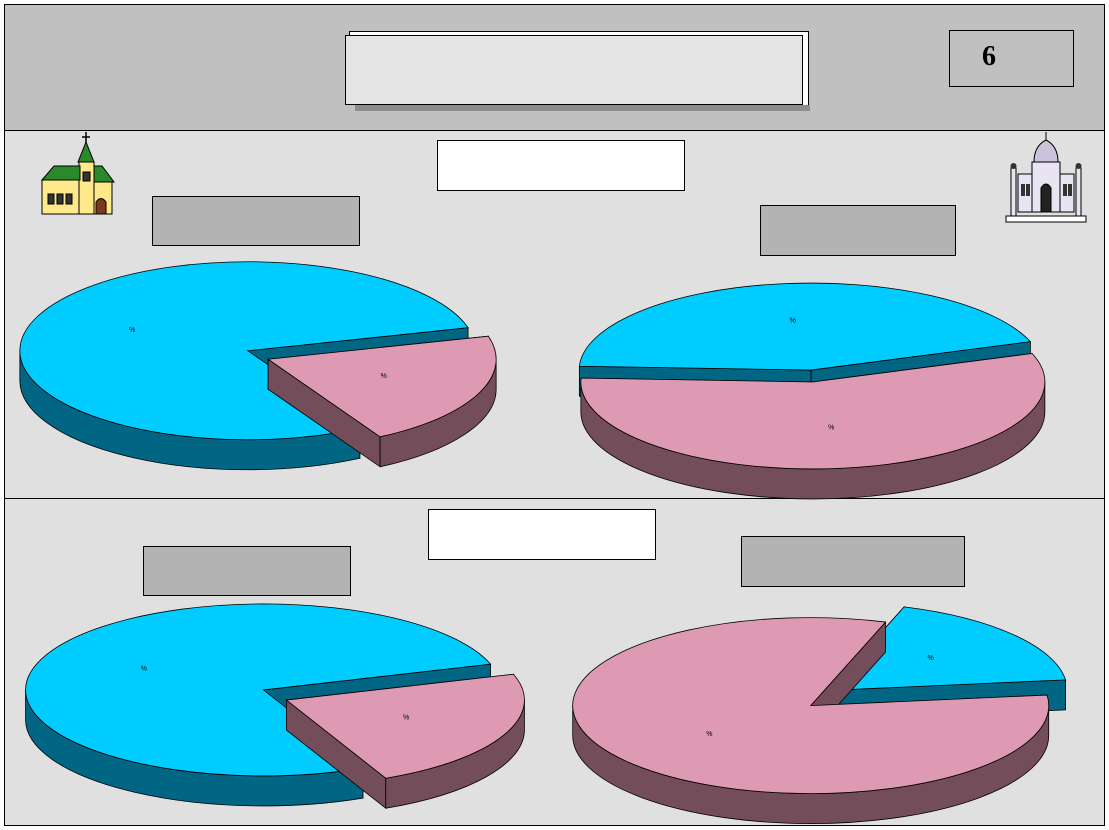 The height and width of the screenshot is (830, 1109). Describe the element at coordinates (579, 33) in the screenshot. I see `title-box-bevel-top` at that location.